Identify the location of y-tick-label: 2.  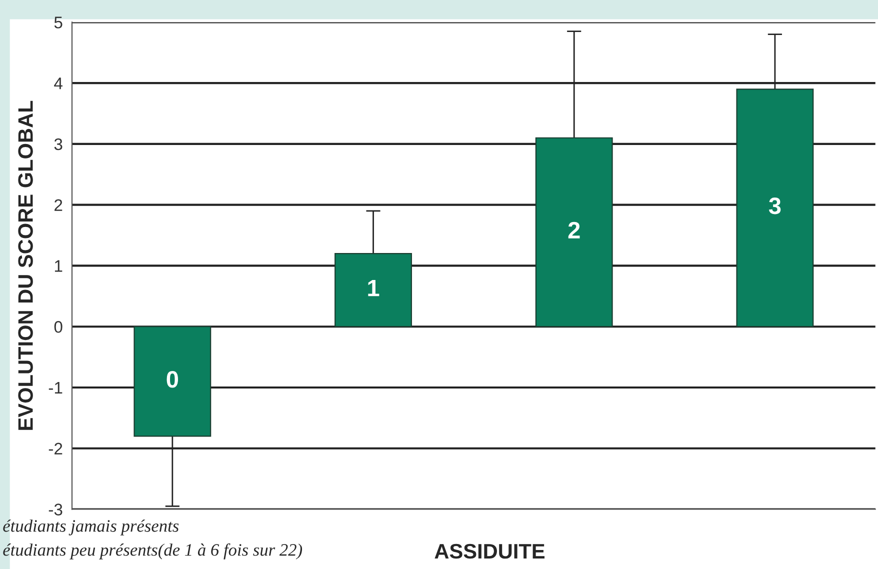
(58, 205).